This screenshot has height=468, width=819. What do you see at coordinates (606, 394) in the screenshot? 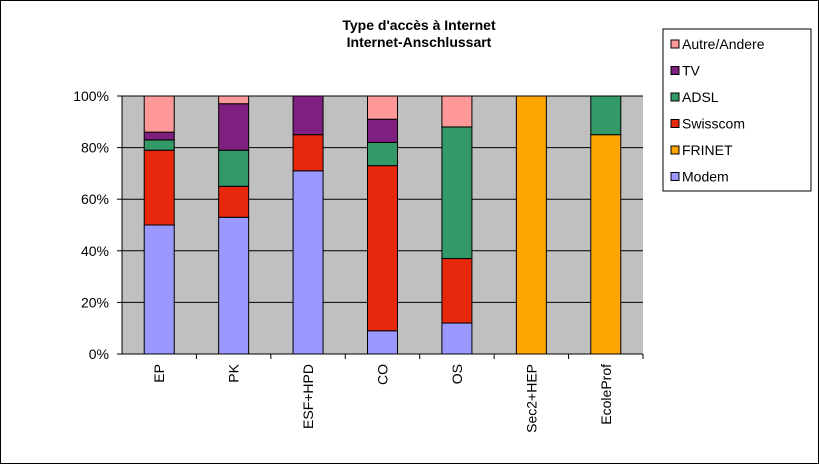
I see `x-category-label: EcoleProf` at bounding box center [606, 394].